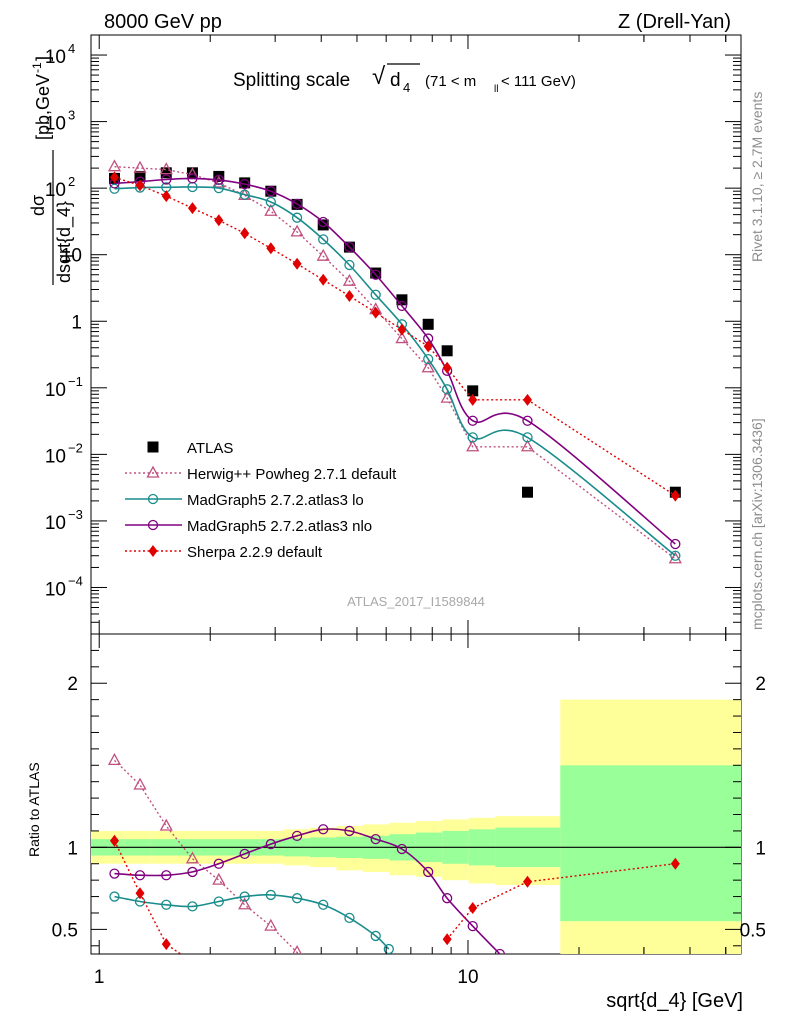  What do you see at coordinates (538, 81) in the screenshot?
I see `title-range-end: < 111 GeV)` at bounding box center [538, 81].